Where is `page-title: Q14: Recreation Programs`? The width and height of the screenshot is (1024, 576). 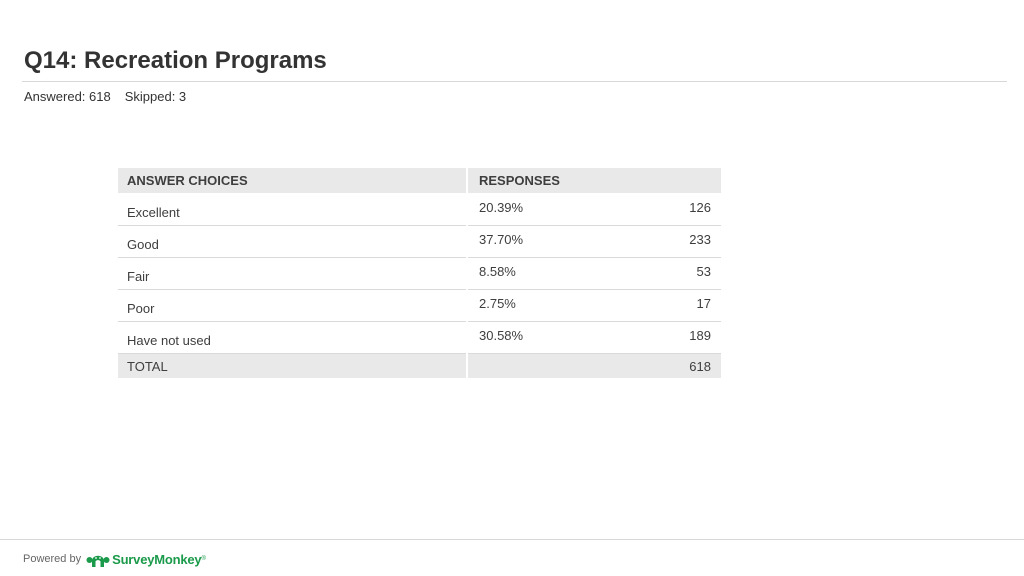 page-title: Q14: Recreation Programs is located at coordinates (175, 60).